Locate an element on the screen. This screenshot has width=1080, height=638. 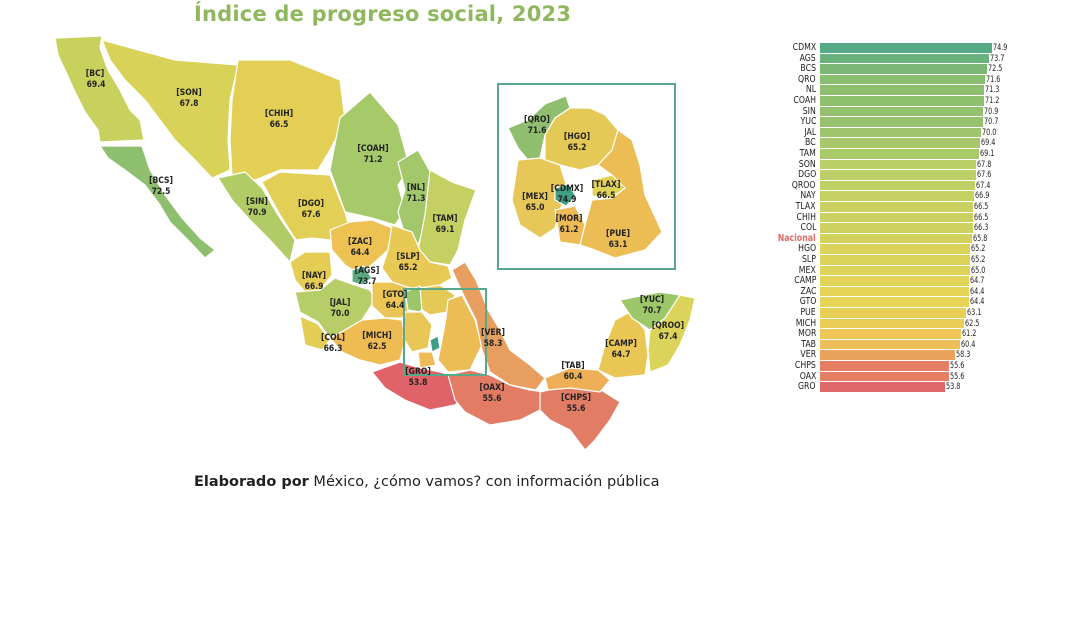
state-camp is located at coordinates (623, 345).